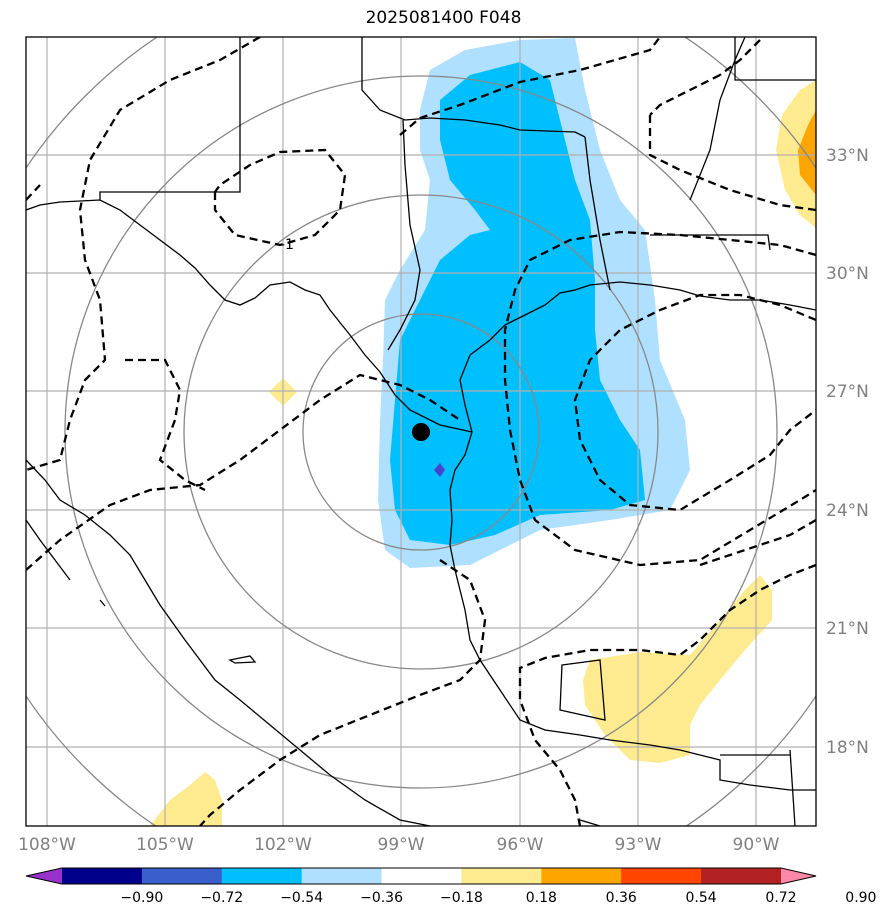  Describe the element at coordinates (541, 898) in the screenshot. I see `colorbar-tick-label: 0.18` at that location.